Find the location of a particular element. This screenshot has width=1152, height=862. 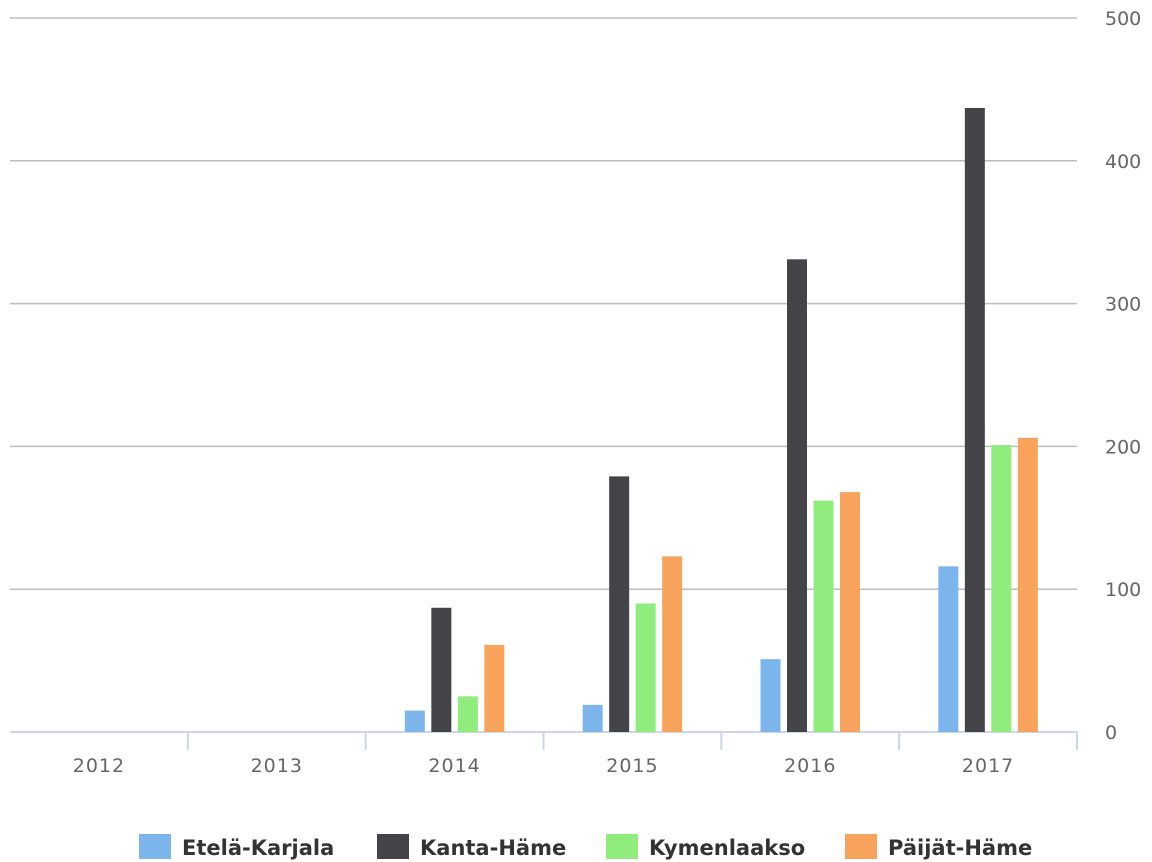

legend-item: Päijät-Häme is located at coordinates (938, 847).